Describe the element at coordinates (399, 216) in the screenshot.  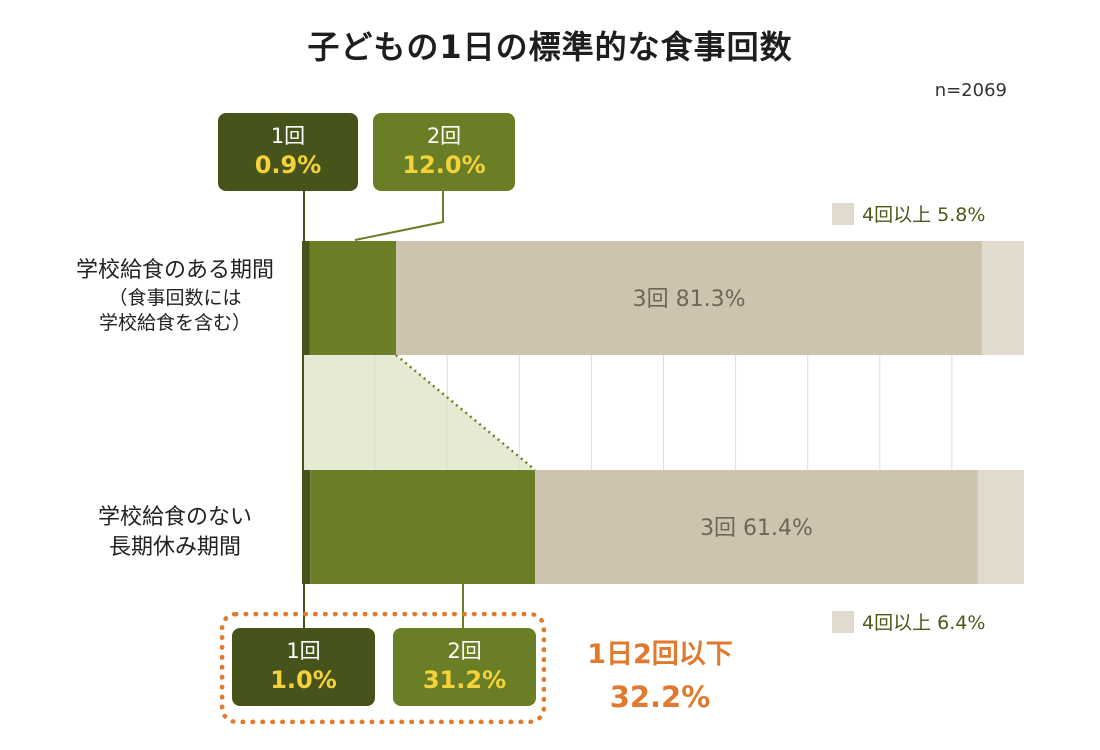
I see `leader-line-top-2kai` at that location.